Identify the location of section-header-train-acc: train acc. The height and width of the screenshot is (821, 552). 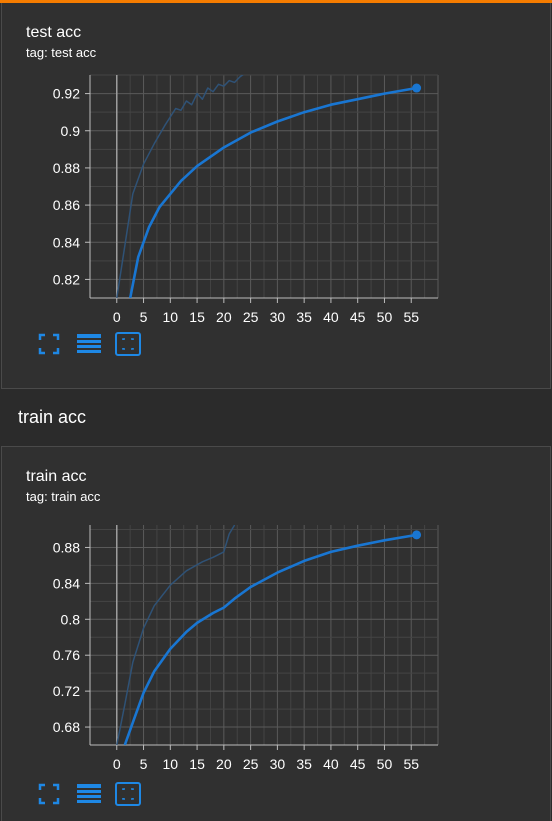
(276, 417).